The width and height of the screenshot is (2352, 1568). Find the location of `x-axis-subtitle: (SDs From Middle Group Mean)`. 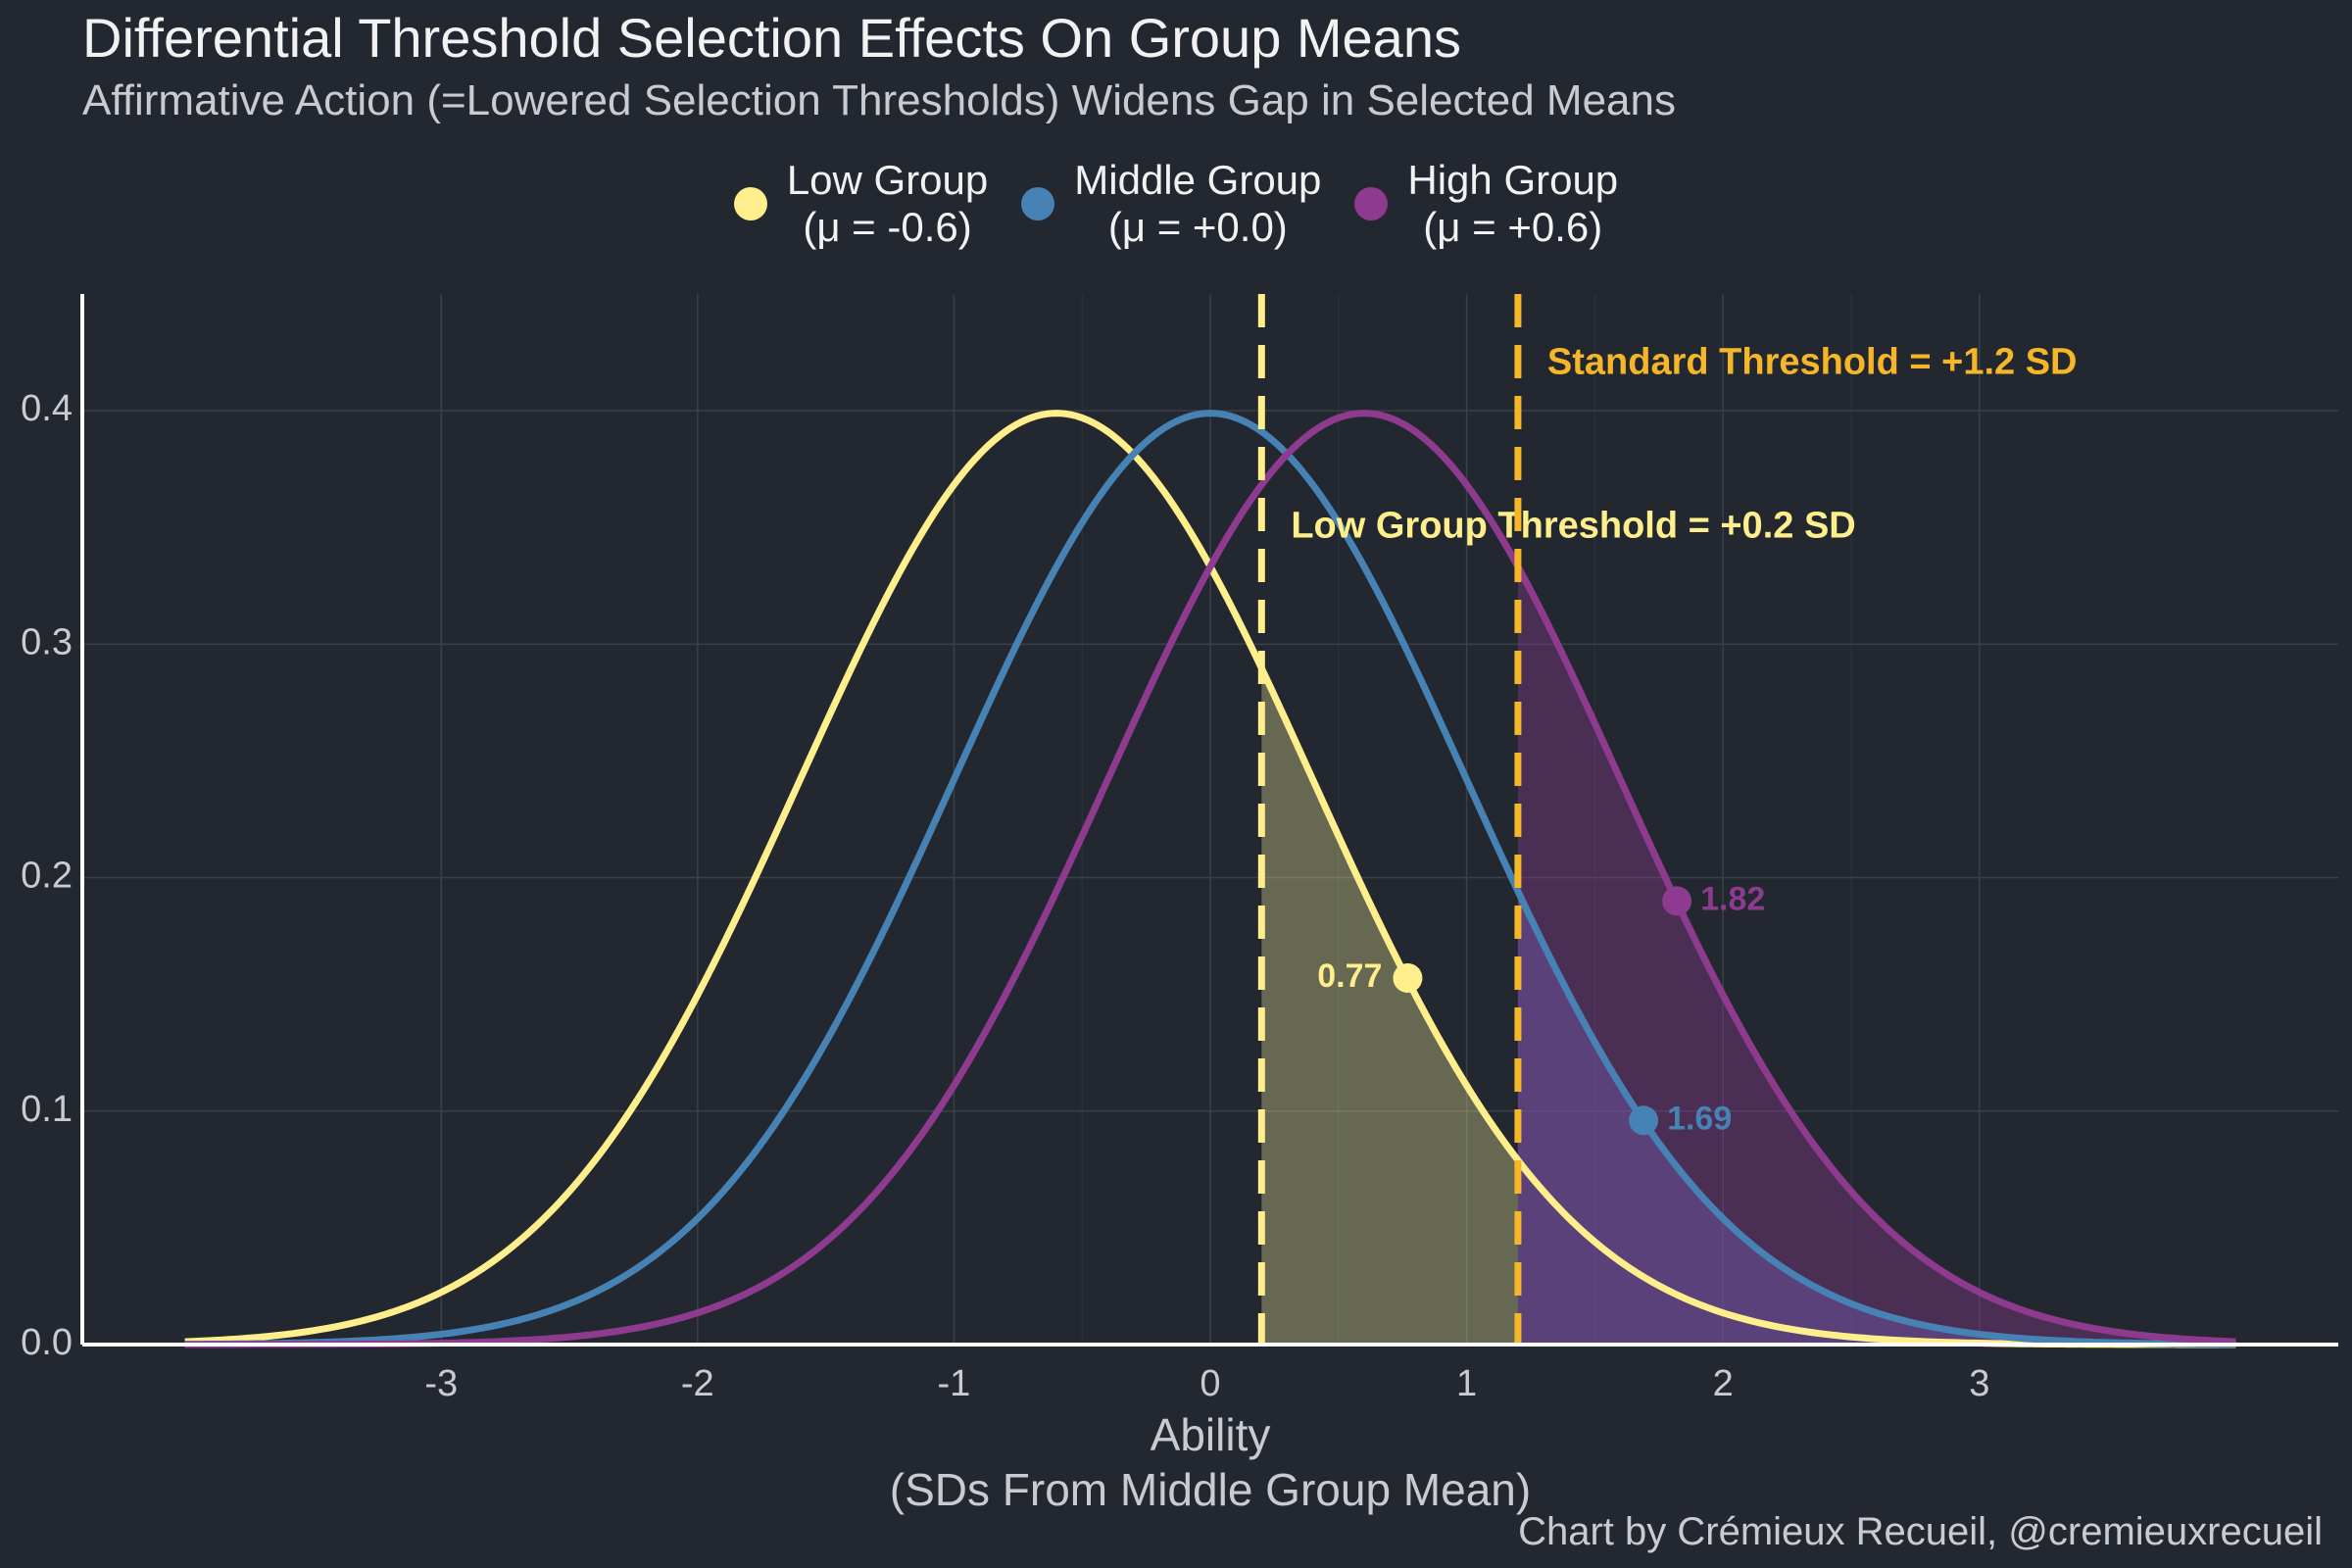

x-axis-subtitle: (SDs From Middle Group Mean) is located at coordinates (1210, 1489).